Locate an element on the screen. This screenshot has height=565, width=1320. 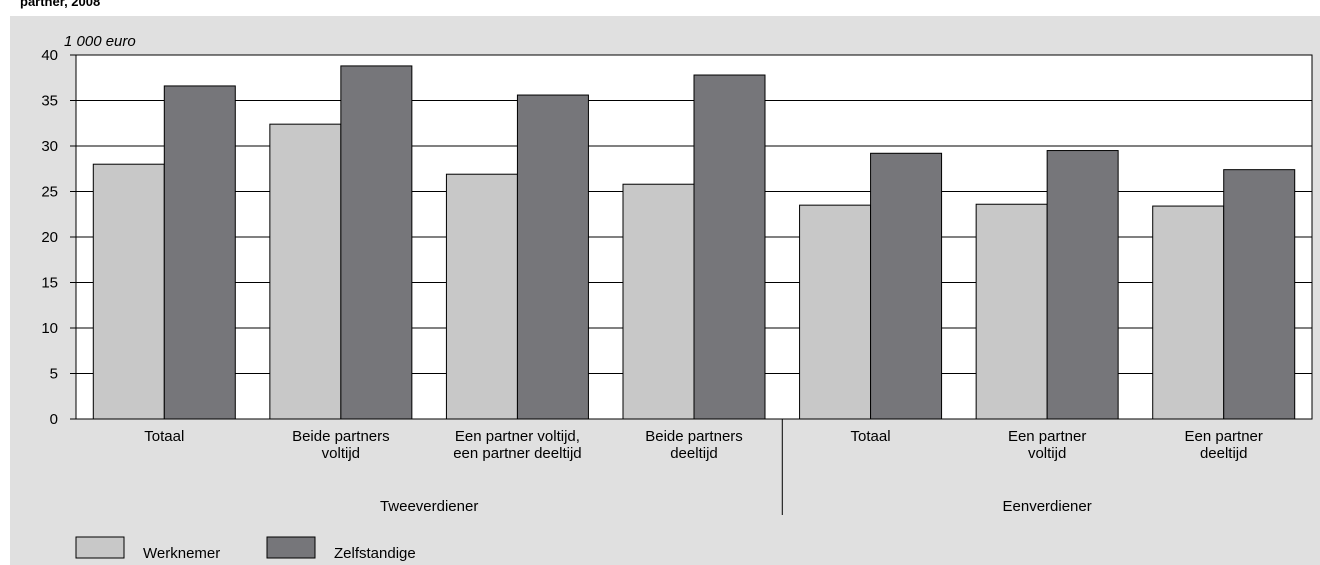
y-axis: 0 5 10 15 20 25 30 35 40 is located at coordinates (58, 237).